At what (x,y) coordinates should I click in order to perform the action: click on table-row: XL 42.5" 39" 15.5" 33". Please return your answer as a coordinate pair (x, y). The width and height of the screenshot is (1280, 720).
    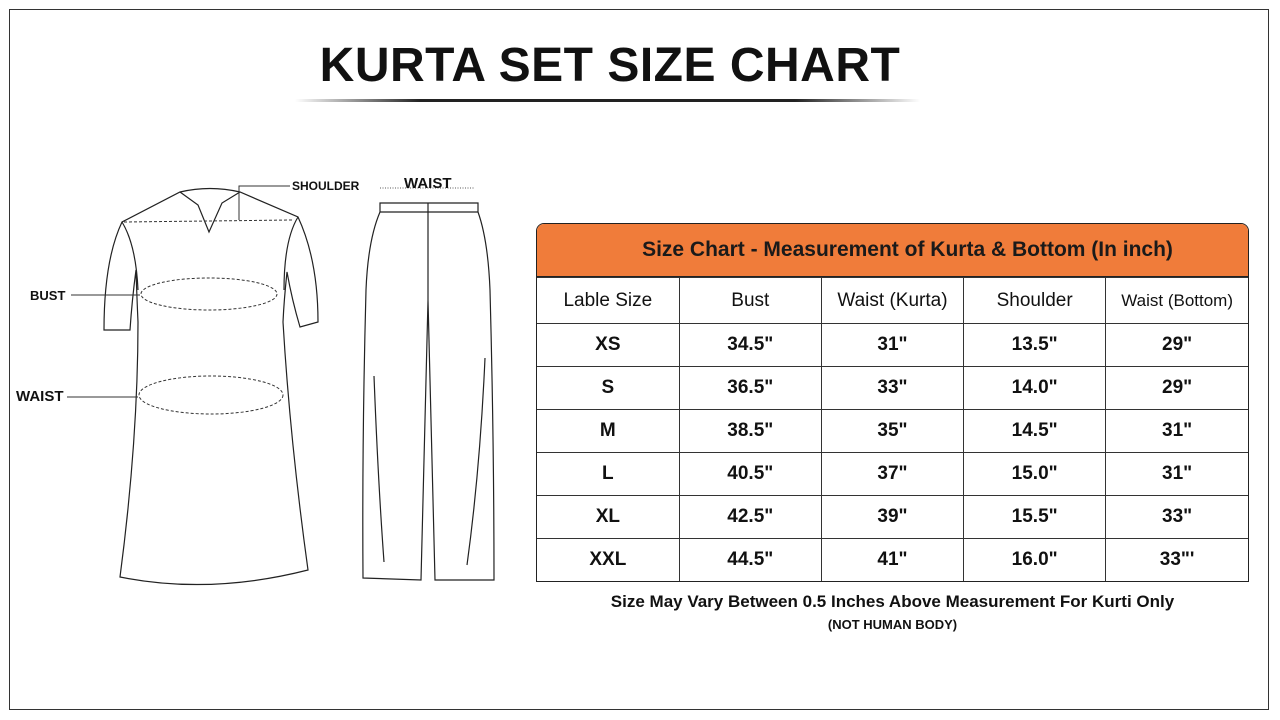
    Looking at the image, I should click on (892, 517).